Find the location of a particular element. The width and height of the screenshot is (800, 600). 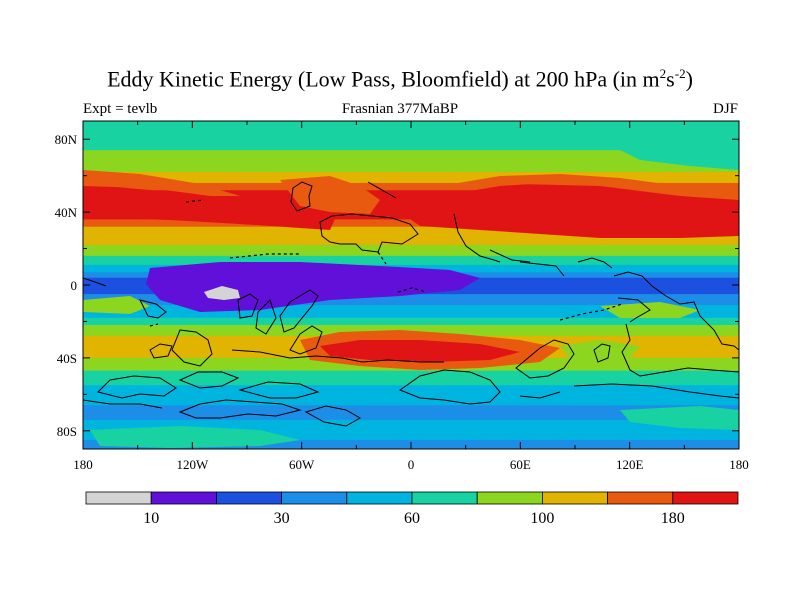

y-tick-label: 40N is located at coordinates (66, 212).